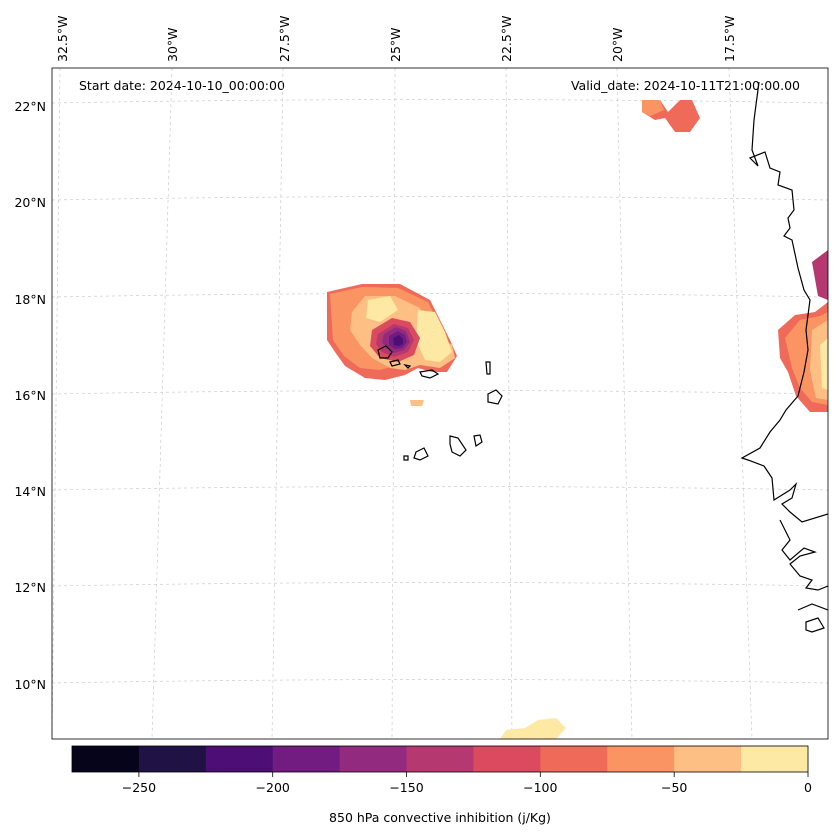 This screenshot has height=836, width=837. What do you see at coordinates (30, 684) in the screenshot?
I see `lat-label-10: 10°N` at bounding box center [30, 684].